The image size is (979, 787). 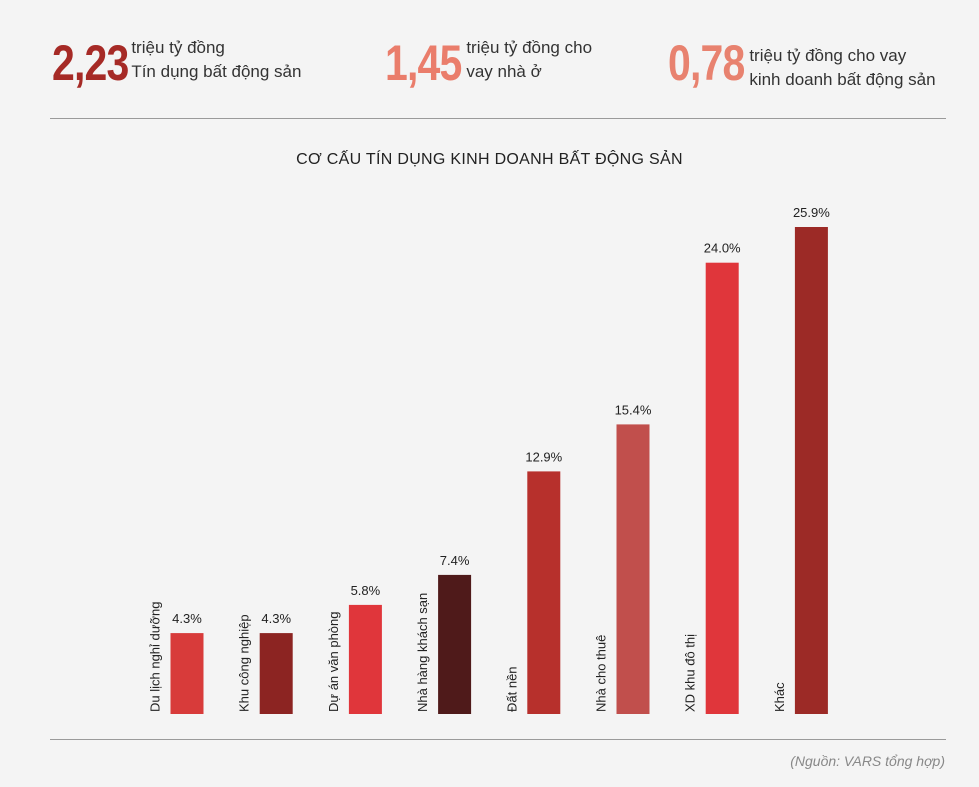 I want to click on category-label-7: XD khu đô thị, so click(x=690, y=673).